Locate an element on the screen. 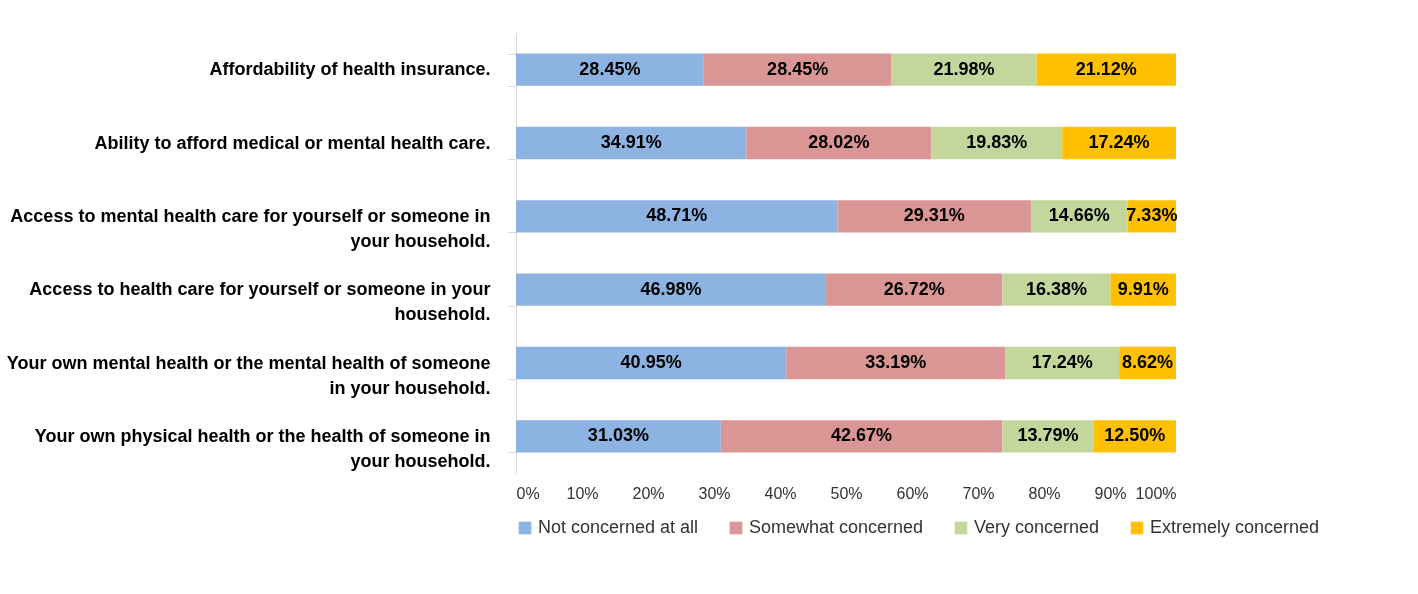 The image size is (1418, 594). x-tick-label: 100% is located at coordinates (1156, 493).